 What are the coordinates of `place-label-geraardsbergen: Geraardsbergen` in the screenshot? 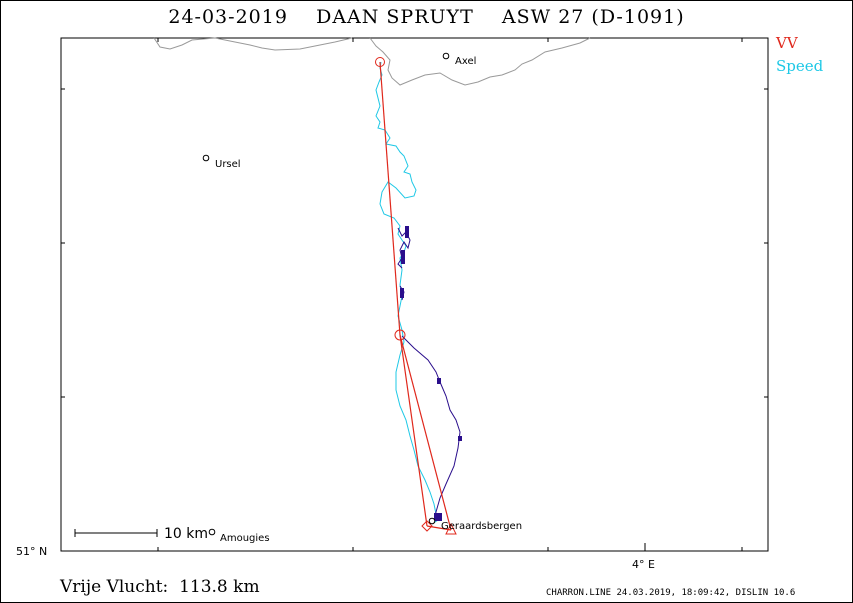 It's located at (481, 526).